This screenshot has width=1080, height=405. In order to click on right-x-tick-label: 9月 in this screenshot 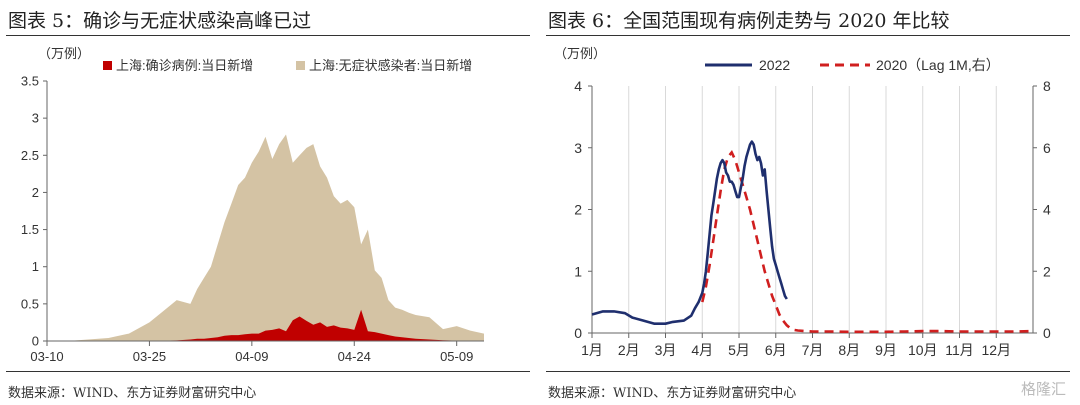, I will do `click(886, 350)`.